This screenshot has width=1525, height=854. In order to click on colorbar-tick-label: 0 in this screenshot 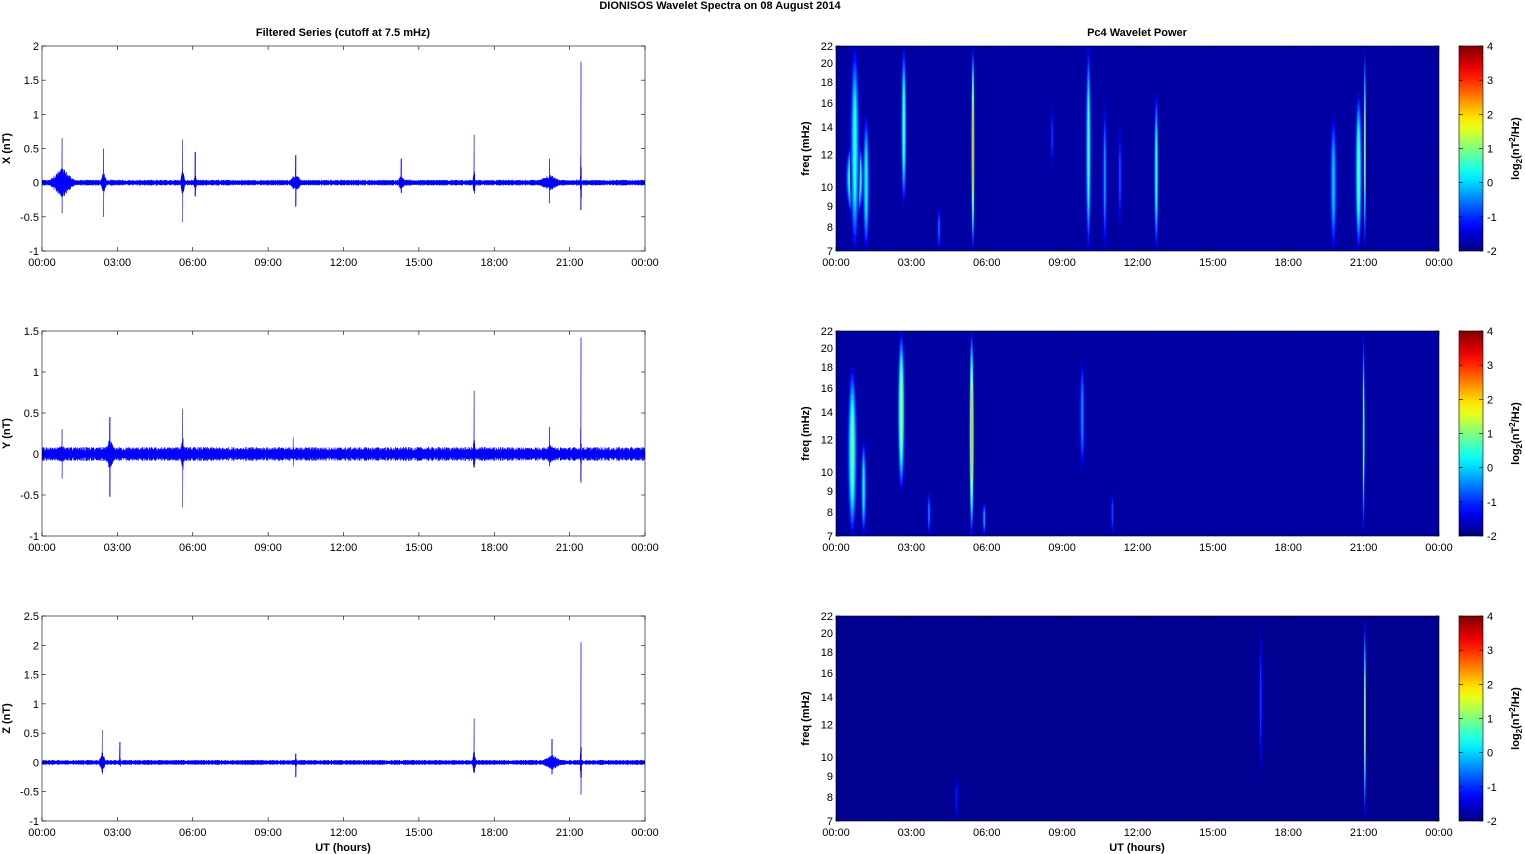, I will do `click(1490, 754)`.